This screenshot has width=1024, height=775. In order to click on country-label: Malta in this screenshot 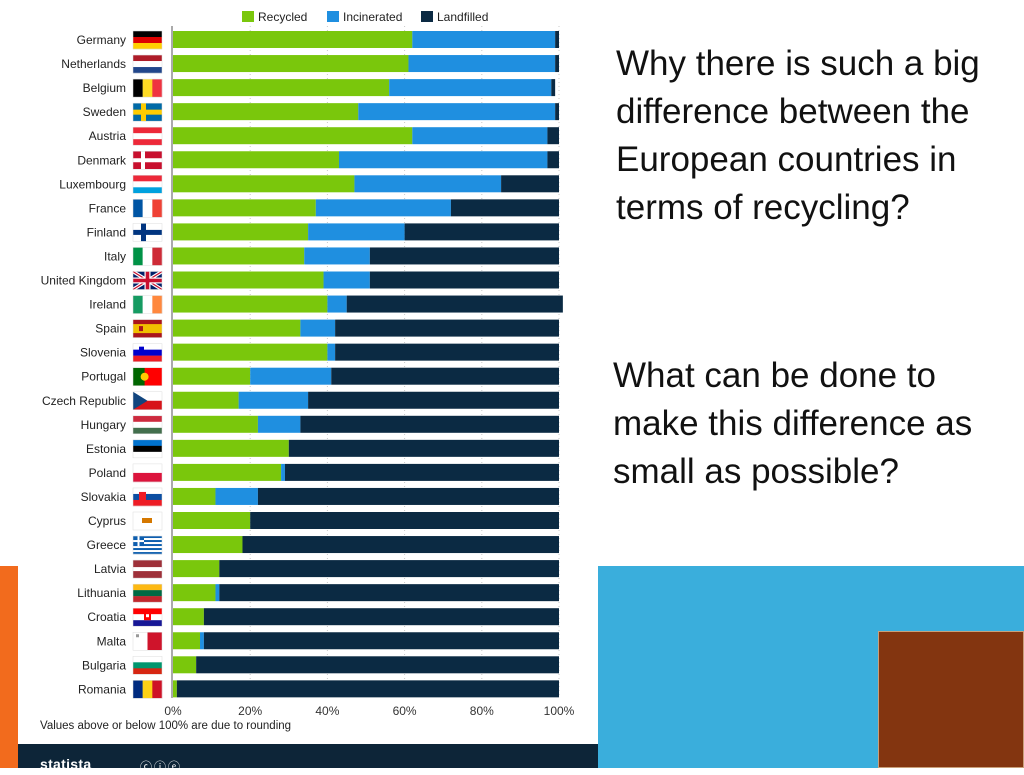, I will do `click(112, 641)`.